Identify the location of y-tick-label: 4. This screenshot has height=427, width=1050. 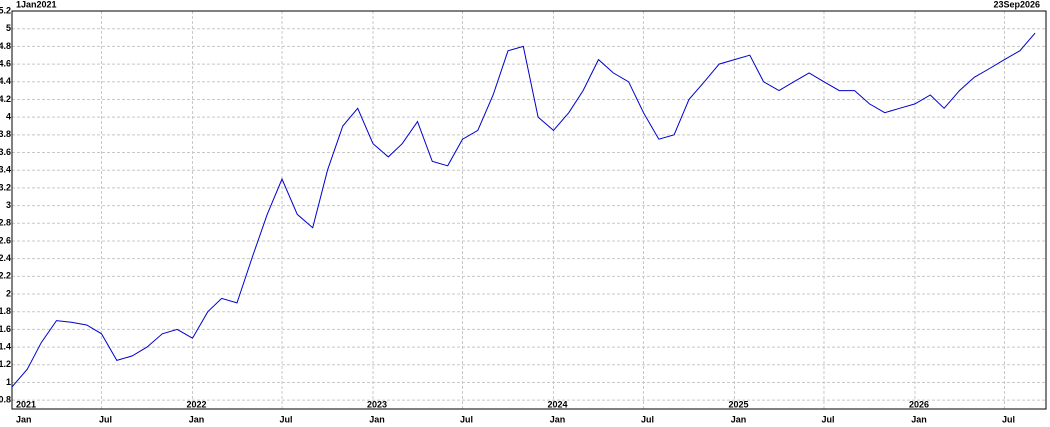
(8, 117).